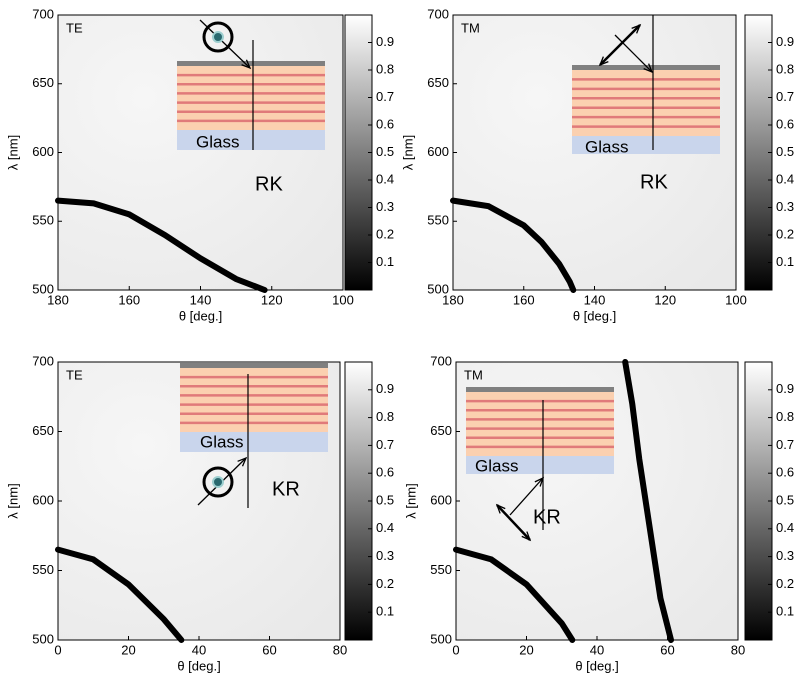  Describe the element at coordinates (473, 374) in the screenshot. I see `polarization-label: TM` at that location.